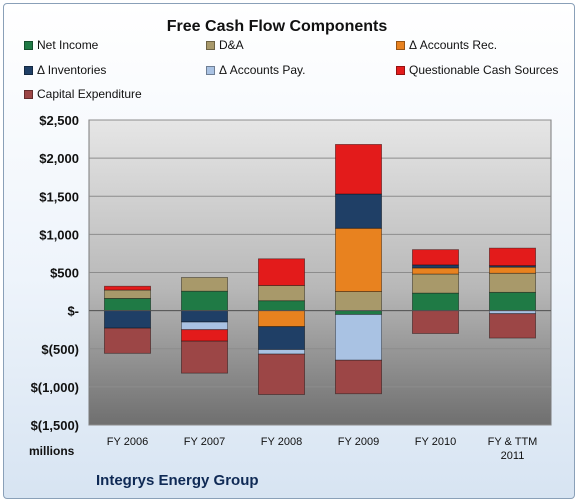 The width and height of the screenshot is (578, 502). I want to click on legend-item: Δ Accounts Pay., so click(256, 70).